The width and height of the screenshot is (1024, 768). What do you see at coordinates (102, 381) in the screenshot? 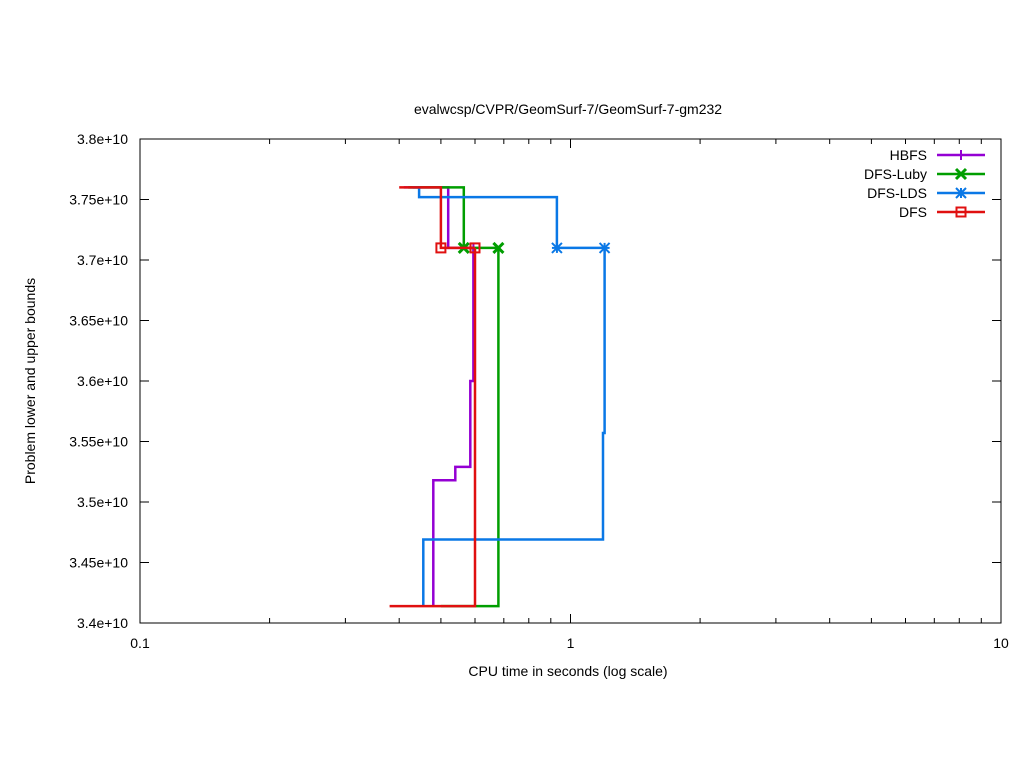
I see `y-tick-label: 3.6e+10` at bounding box center [102, 381].